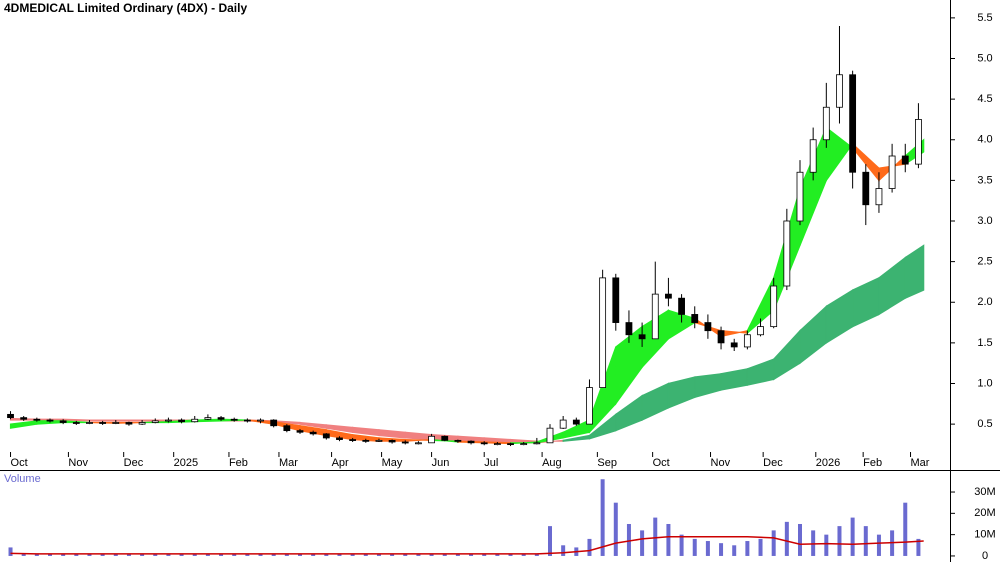  What do you see at coordinates (125, 8) in the screenshot?
I see `chart-title: 4DMEDICAL Limited Ordinary (4DX) - Daily` at bounding box center [125, 8].